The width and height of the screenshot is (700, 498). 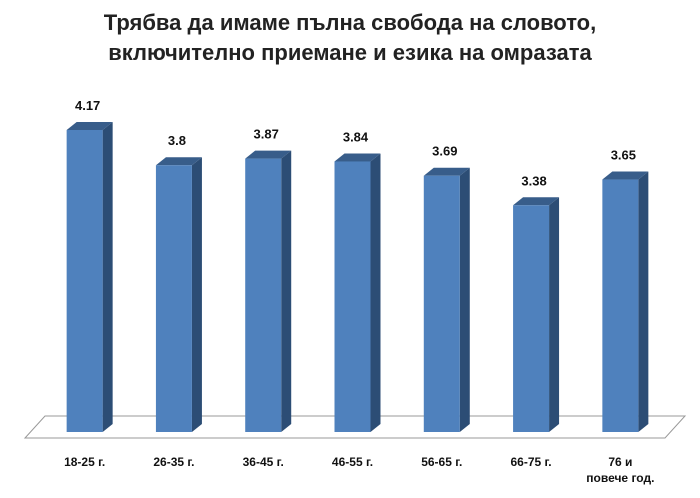 What do you see at coordinates (84, 462) in the screenshot?
I see `x-tick-label: 18-25 г.` at bounding box center [84, 462].